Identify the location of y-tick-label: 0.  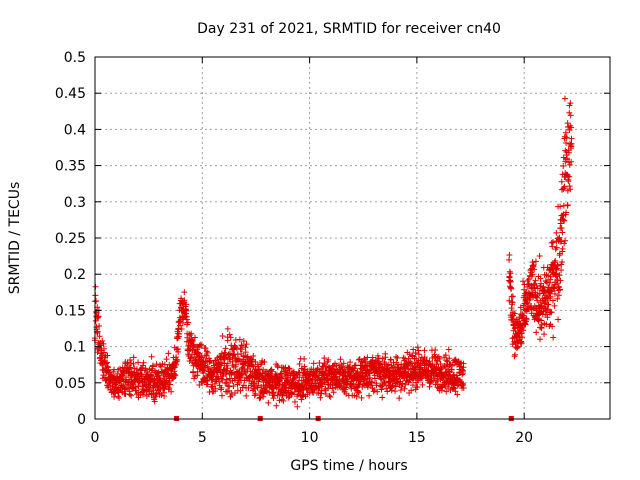
(81, 420).